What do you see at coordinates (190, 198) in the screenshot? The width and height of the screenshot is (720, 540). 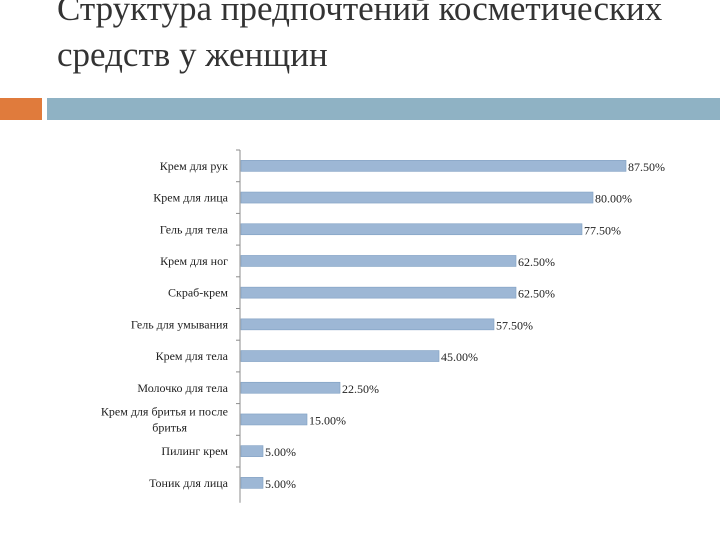 I see `category-label: Крем для лица` at bounding box center [190, 198].